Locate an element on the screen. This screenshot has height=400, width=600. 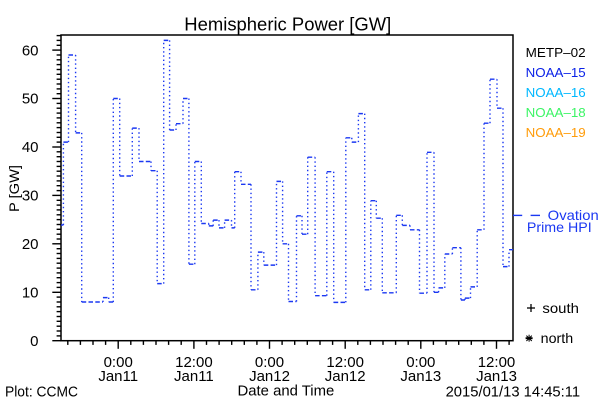
svg-text: 30 is located at coordinates (30, 196).